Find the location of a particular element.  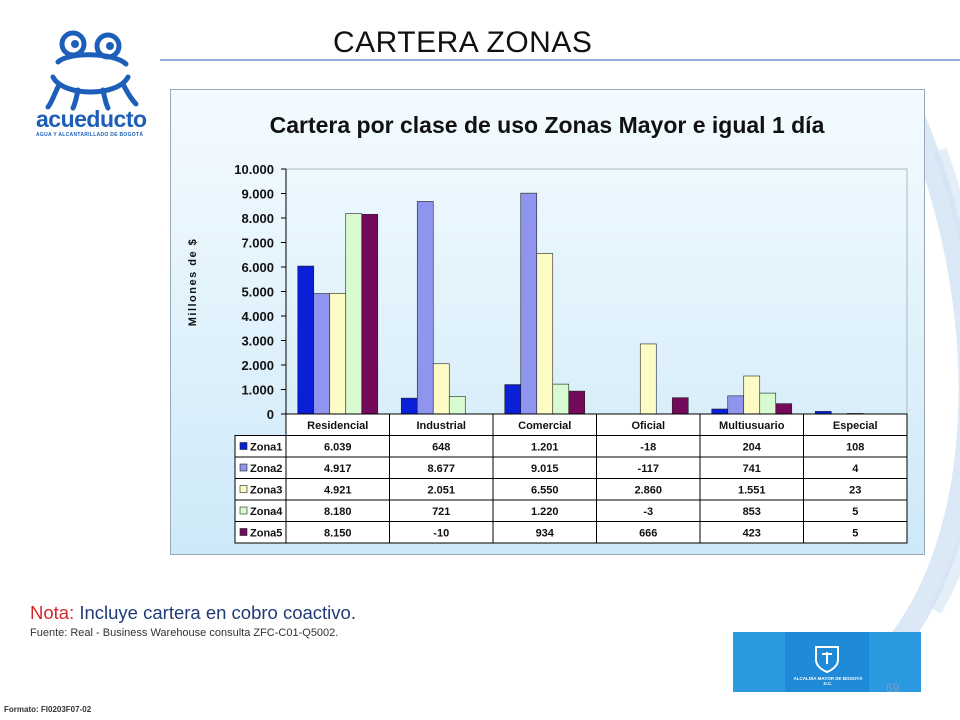

x-category-label: Comercial is located at coordinates (544, 426).